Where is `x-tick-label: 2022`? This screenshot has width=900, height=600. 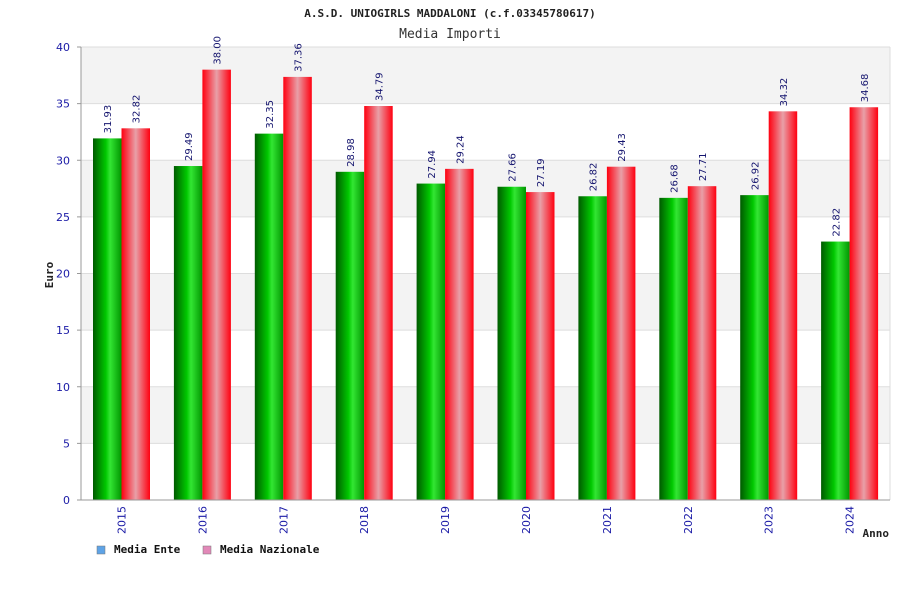
x-tick-label: 2022 is located at coordinates (688, 520).